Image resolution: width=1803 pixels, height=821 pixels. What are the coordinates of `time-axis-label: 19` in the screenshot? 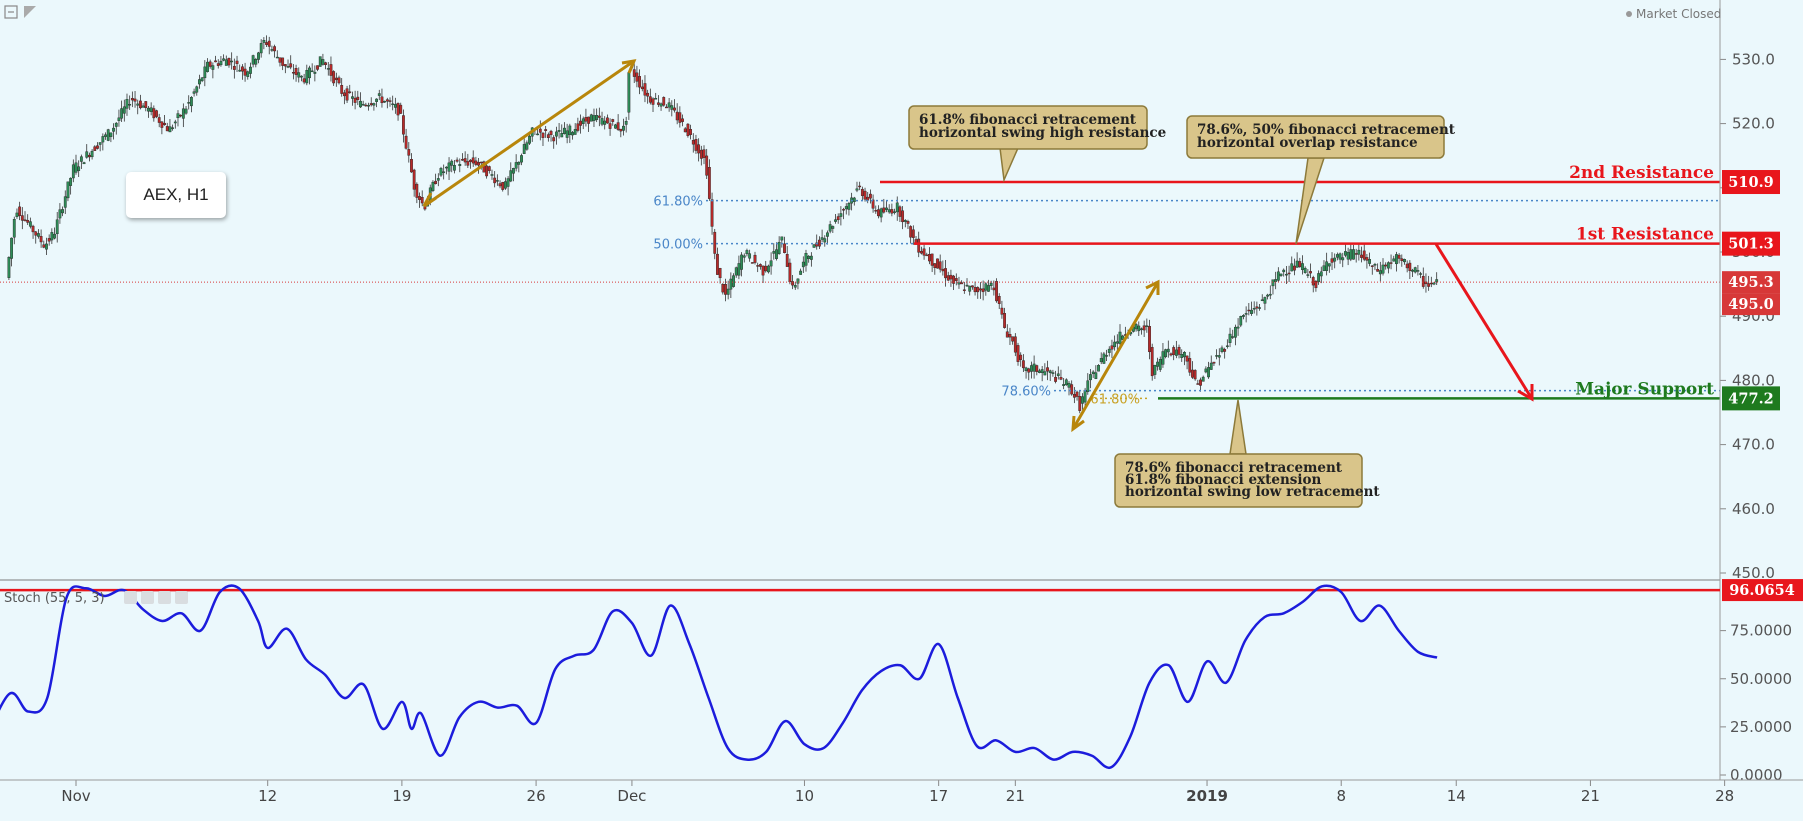 It's located at (401, 796).